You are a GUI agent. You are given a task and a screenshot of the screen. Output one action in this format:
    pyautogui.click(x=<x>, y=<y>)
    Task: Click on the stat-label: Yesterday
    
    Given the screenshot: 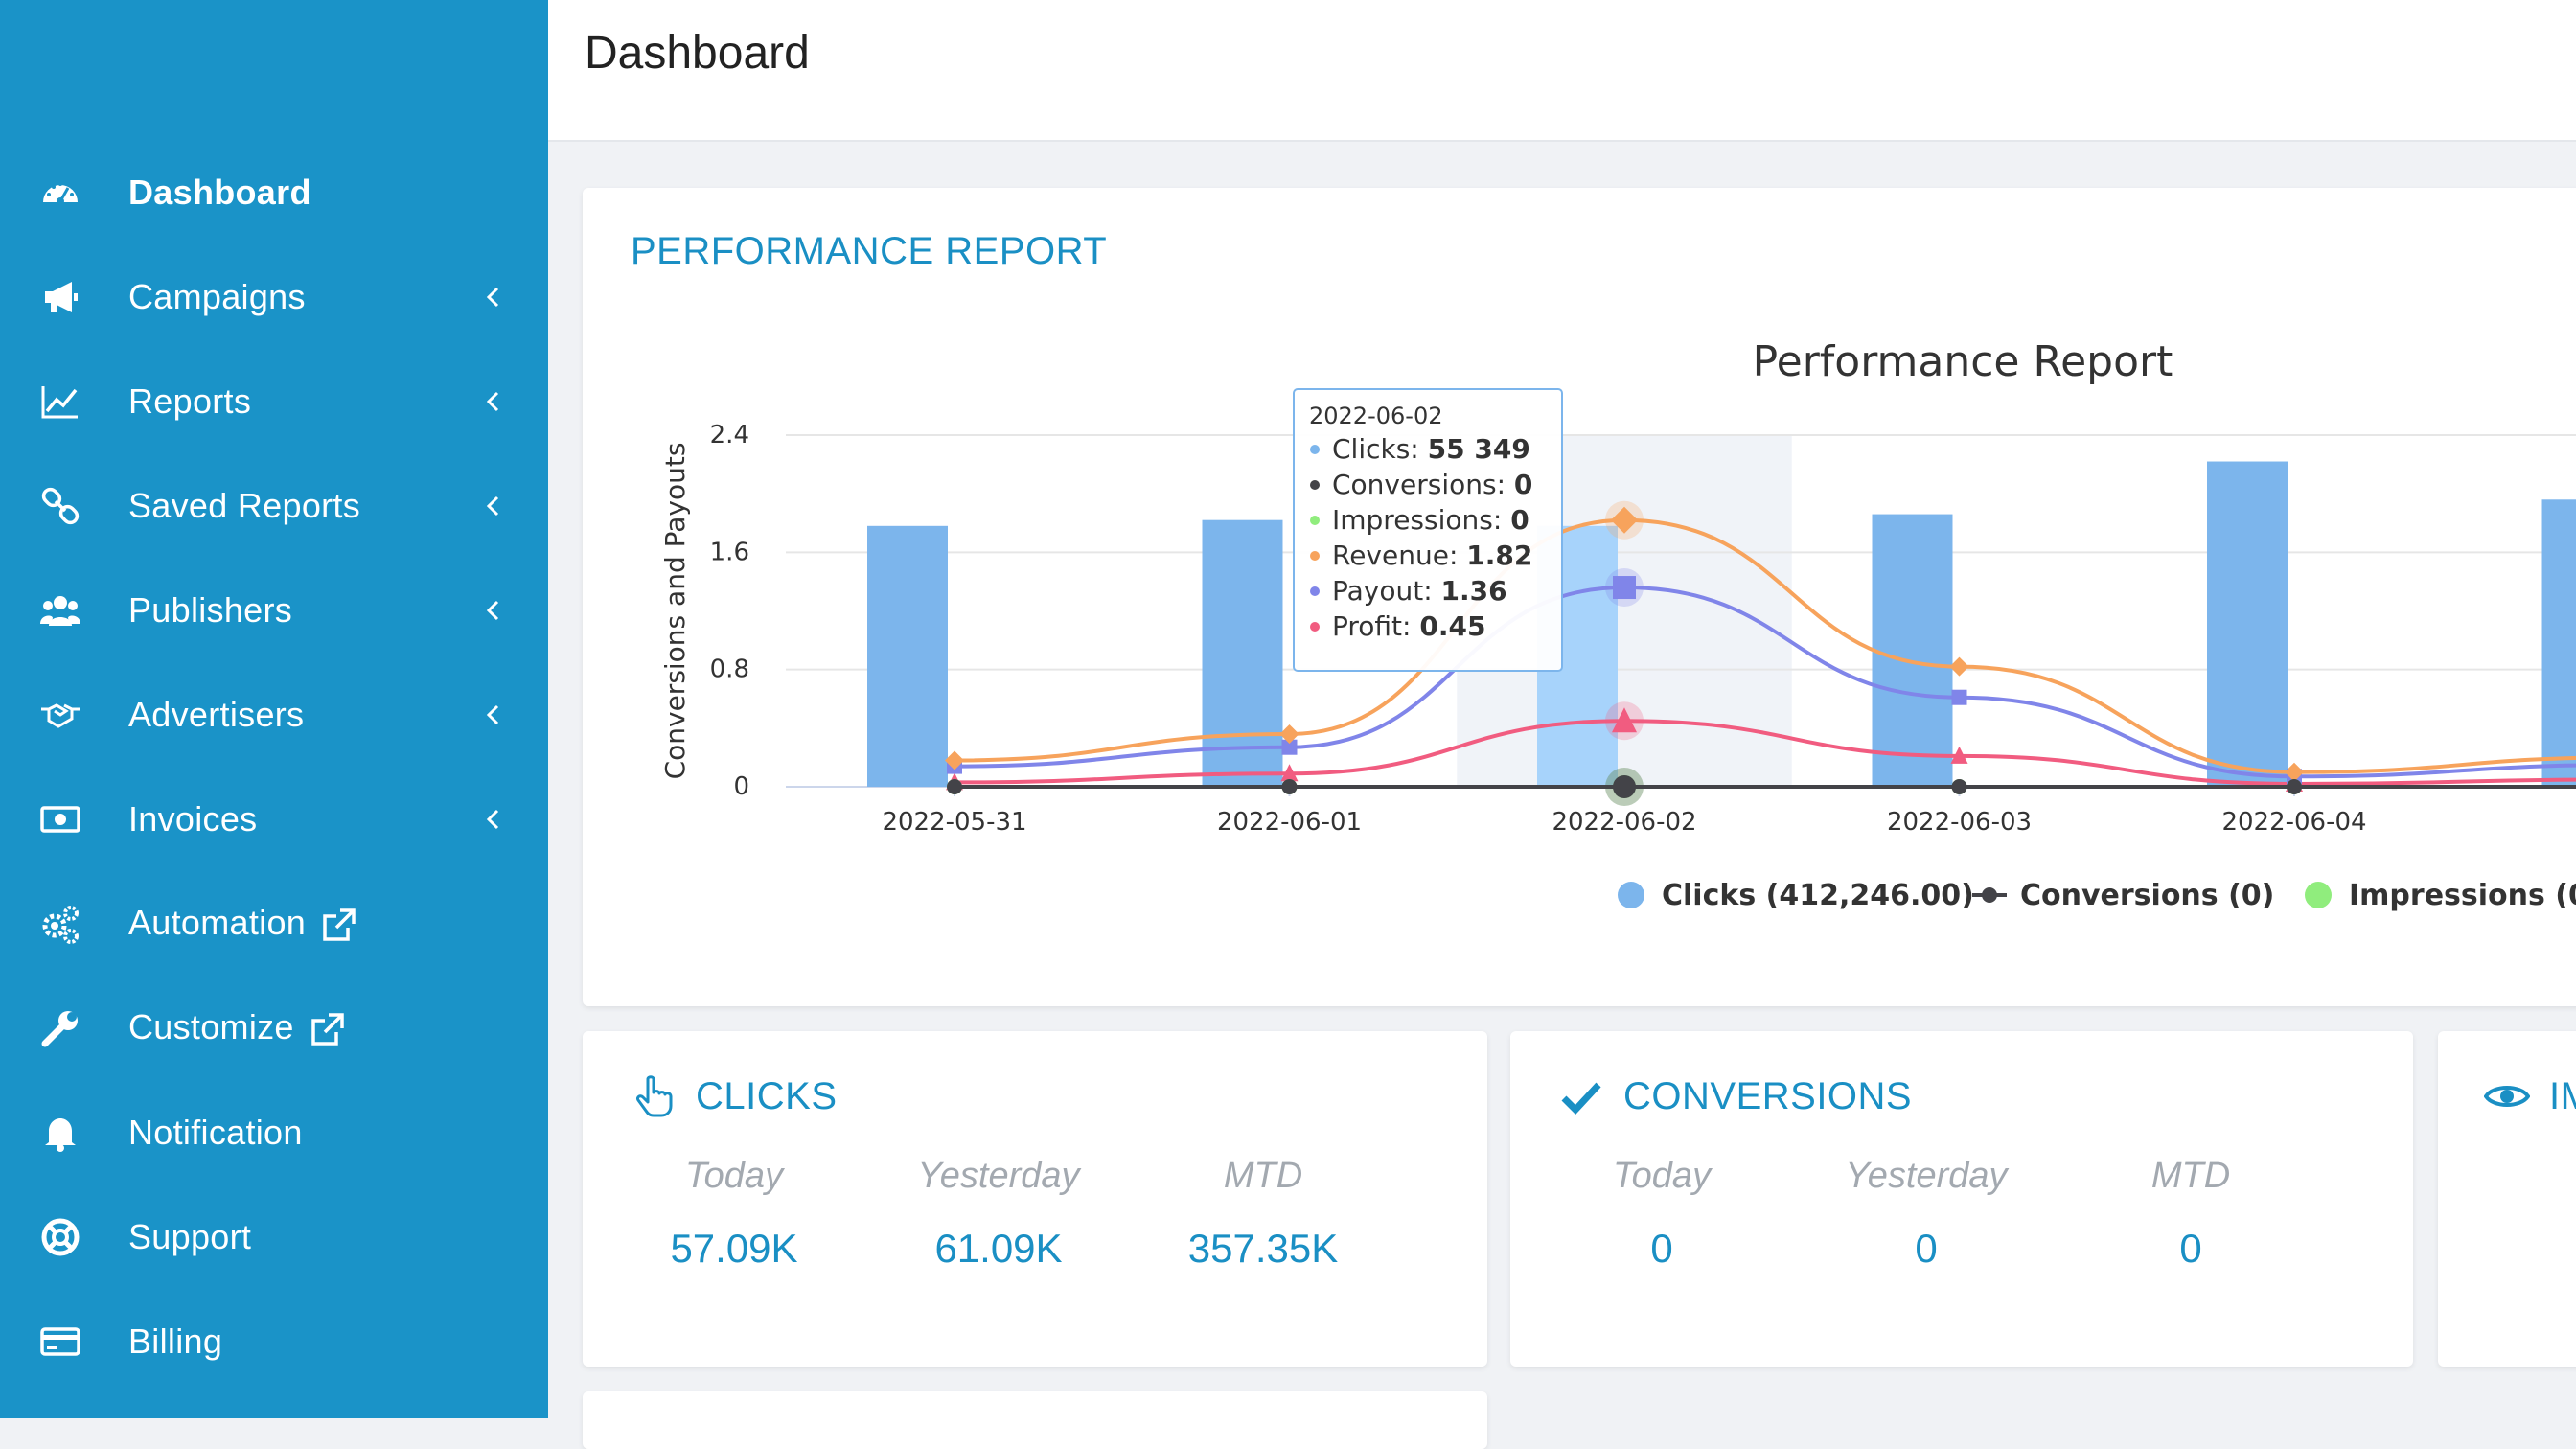 What is the action you would take?
    pyautogui.click(x=998, y=1176)
    